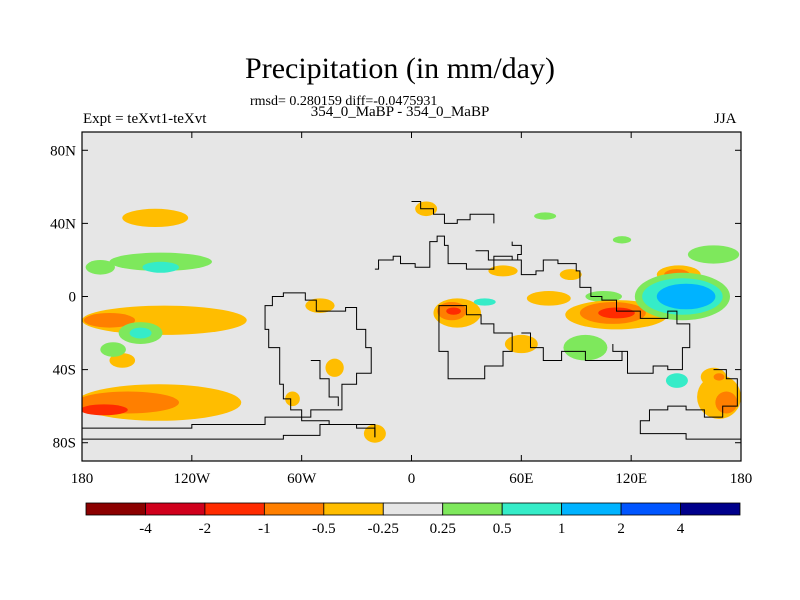 This screenshot has width=800, height=600. Describe the element at coordinates (681, 529) in the screenshot. I see `colorbar-label: 4` at that location.